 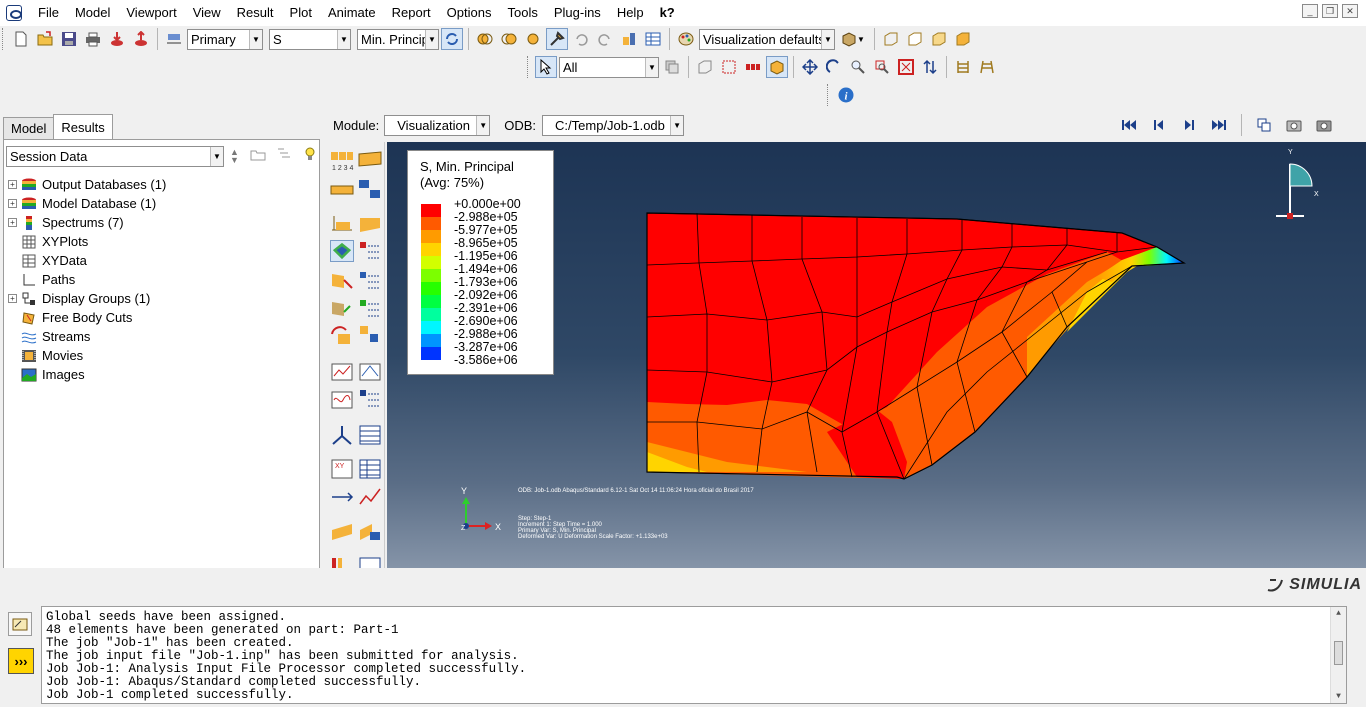 I want to click on python-command-icon: ›››, so click(x=21, y=661).